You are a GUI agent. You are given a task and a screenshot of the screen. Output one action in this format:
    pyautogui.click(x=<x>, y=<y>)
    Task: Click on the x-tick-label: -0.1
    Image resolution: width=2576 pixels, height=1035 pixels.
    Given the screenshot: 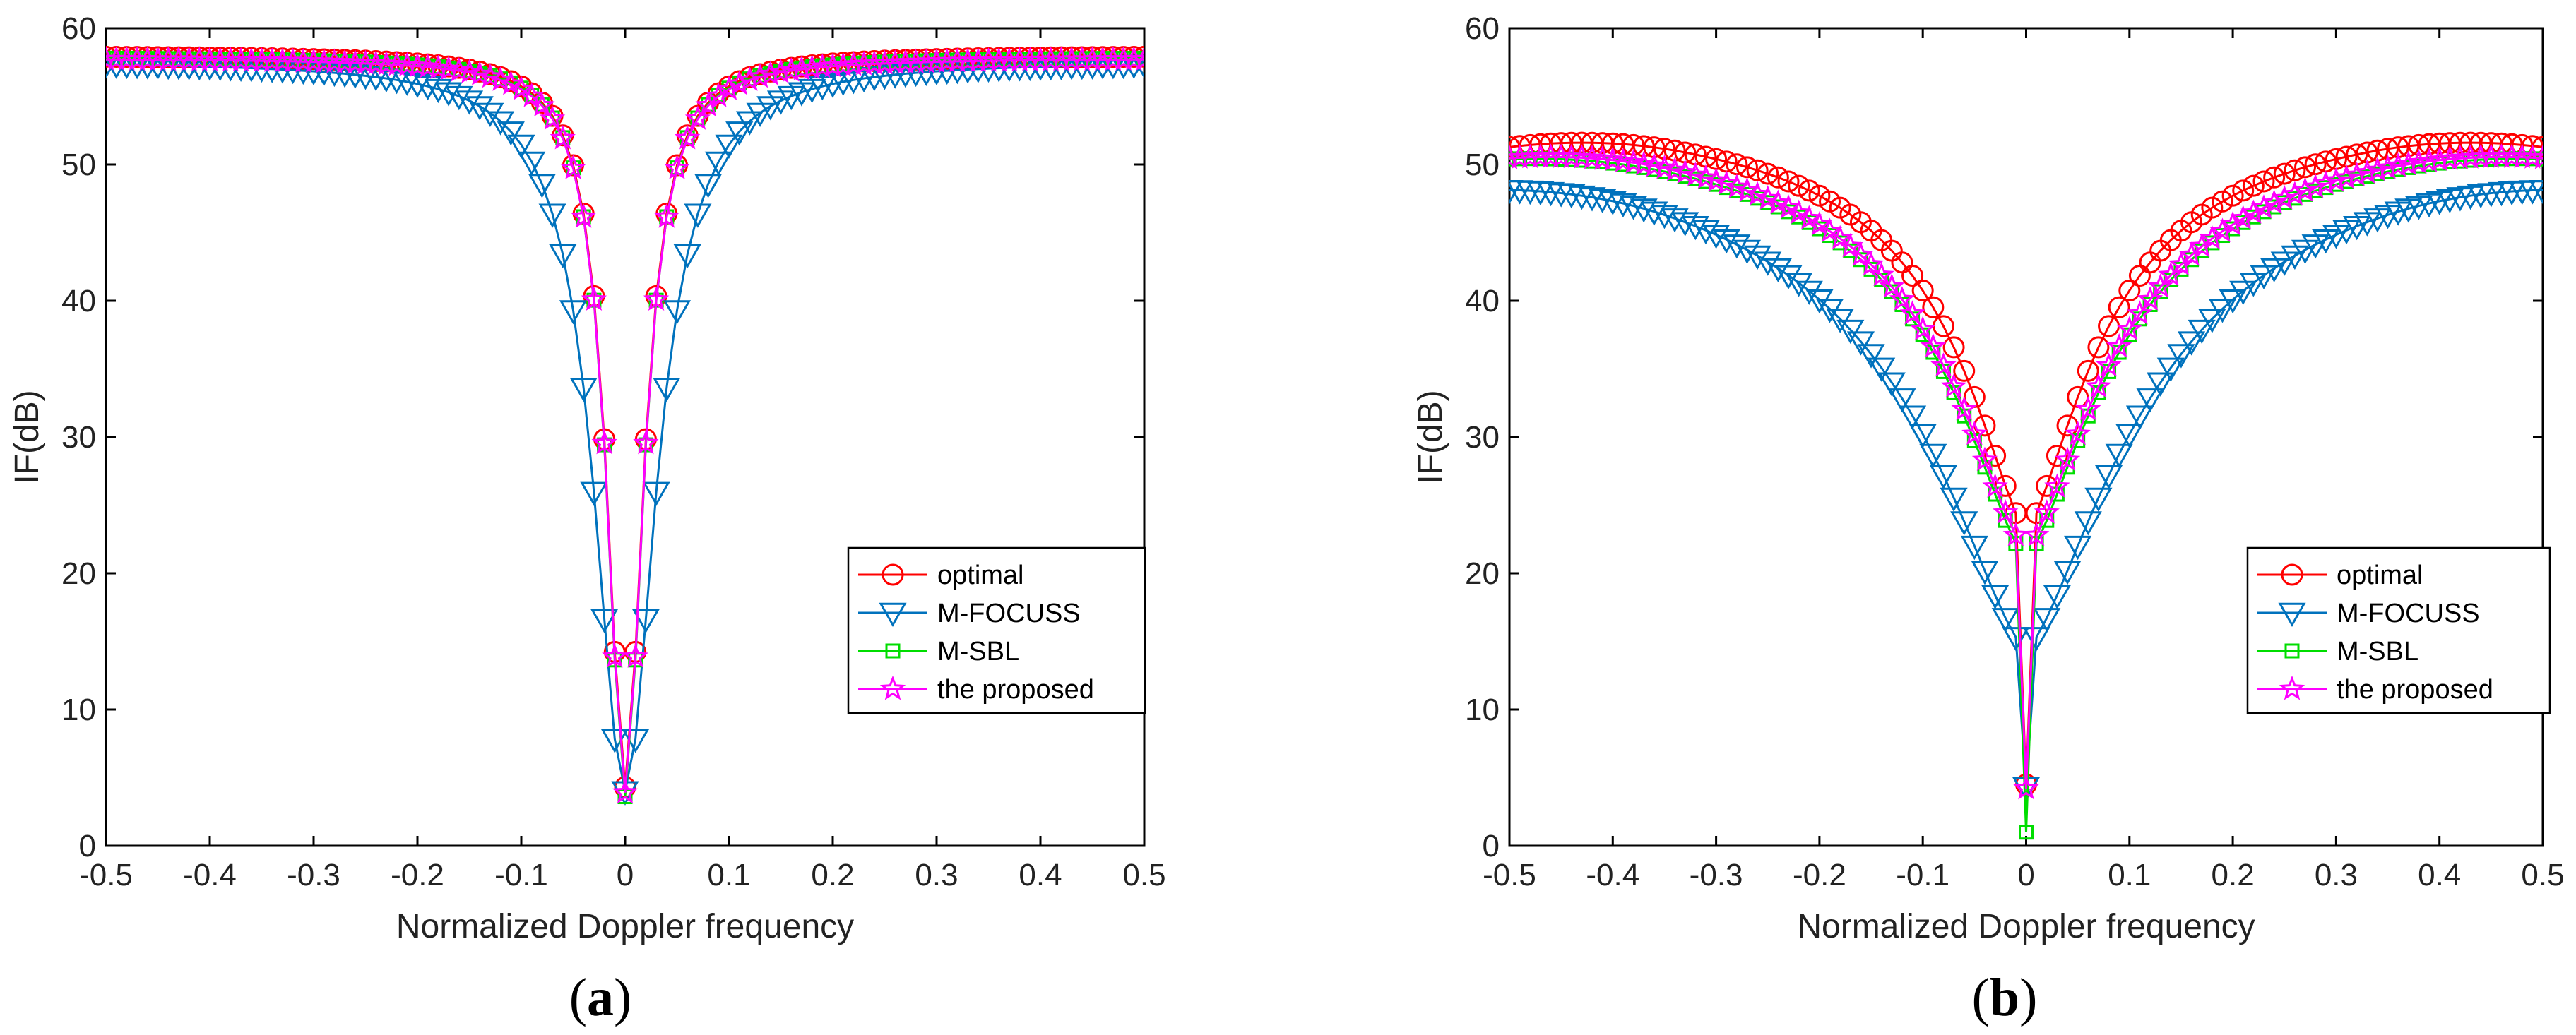 What is the action you would take?
    pyautogui.click(x=1922, y=875)
    